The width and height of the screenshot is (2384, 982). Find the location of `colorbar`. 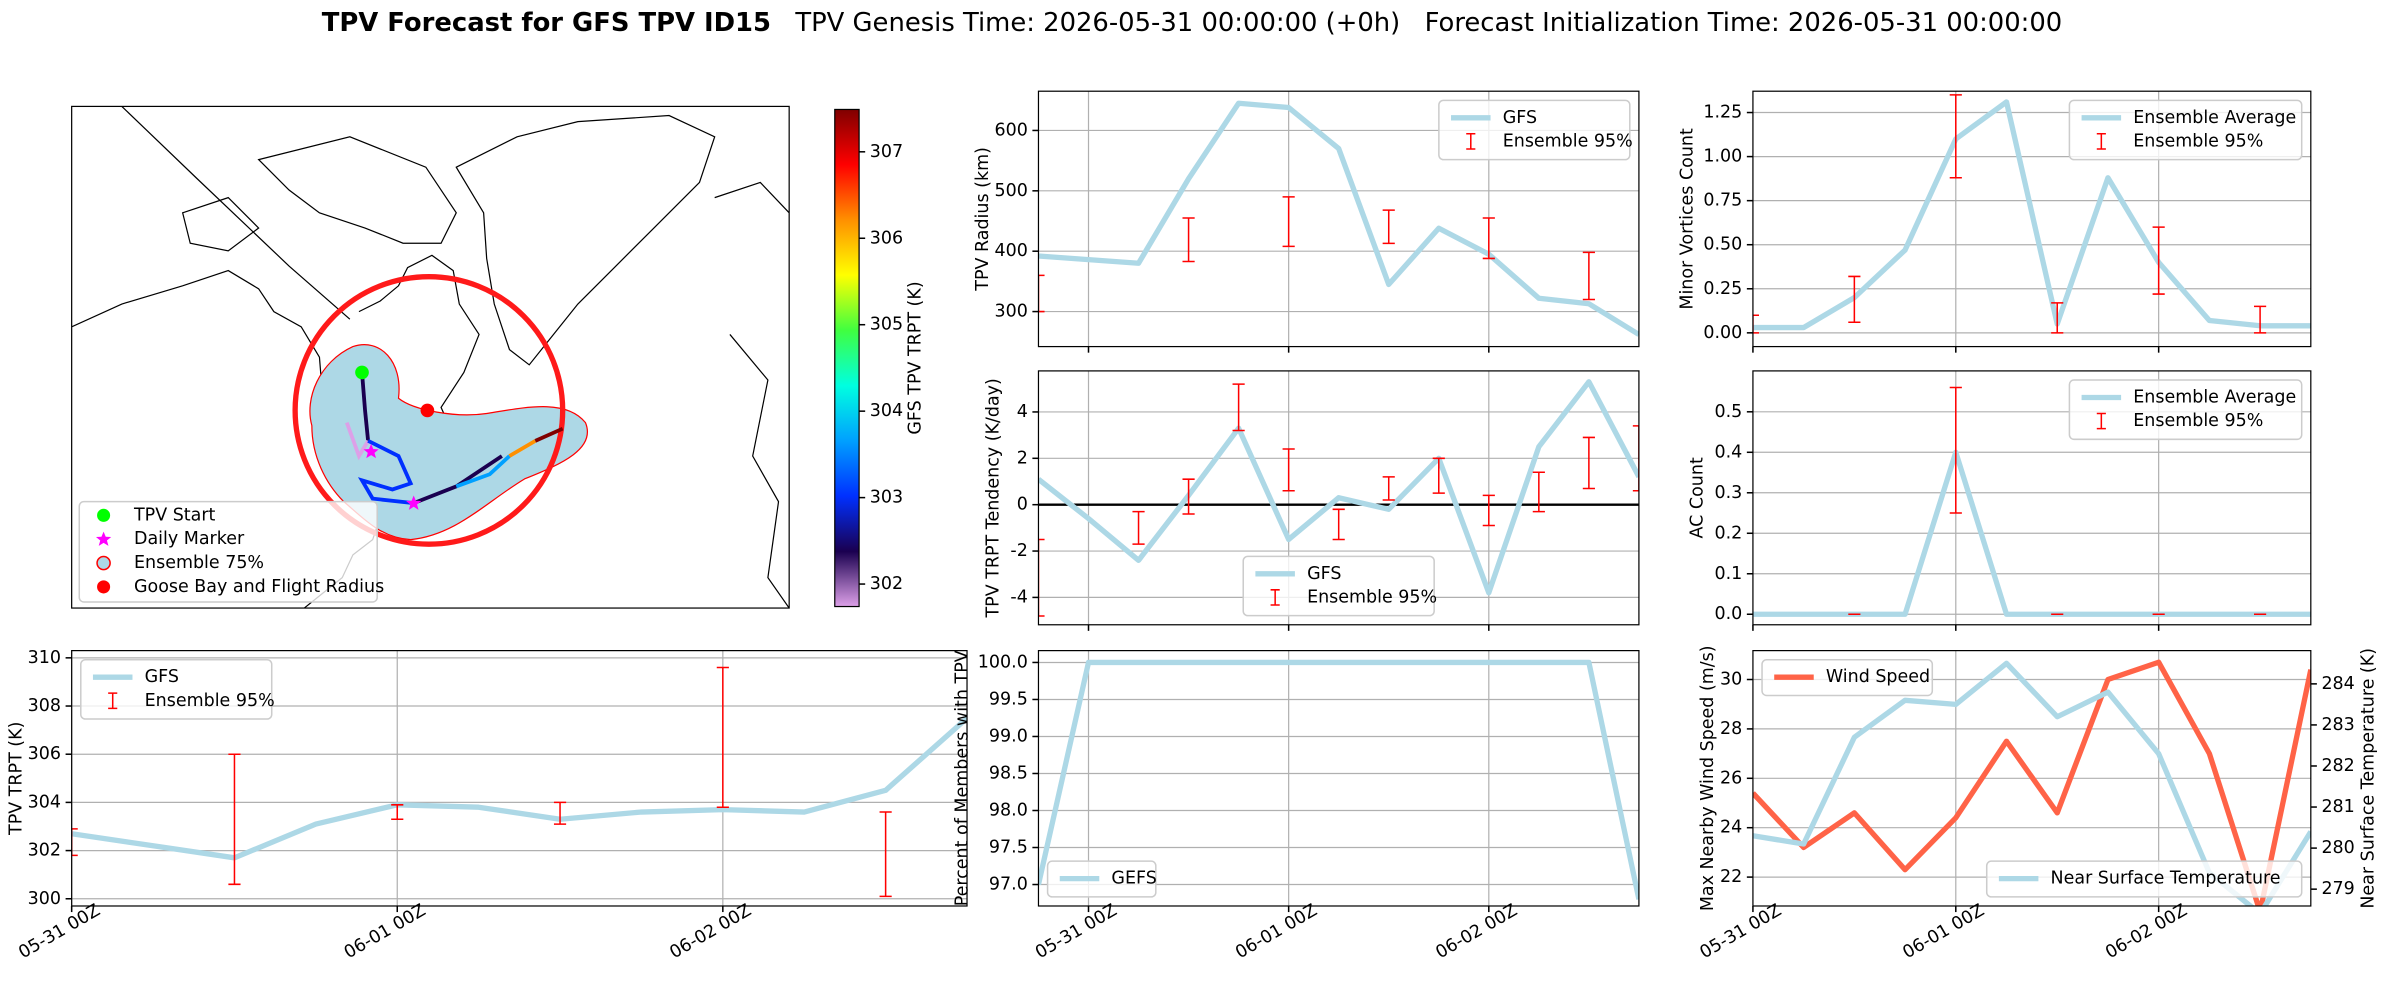

colorbar is located at coordinates (847, 358).